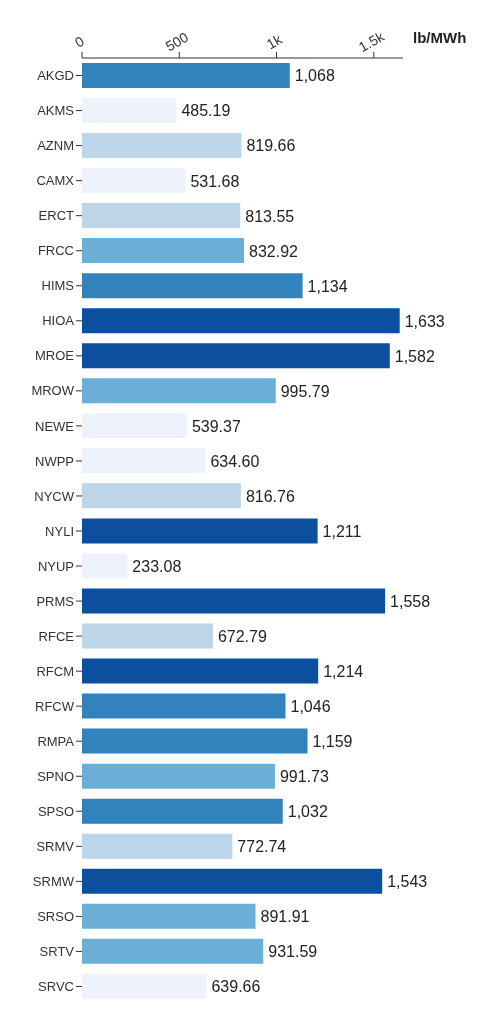 This screenshot has height=1016, width=496. Describe the element at coordinates (327, 286) in the screenshot. I see `data-label: 1,134` at that location.